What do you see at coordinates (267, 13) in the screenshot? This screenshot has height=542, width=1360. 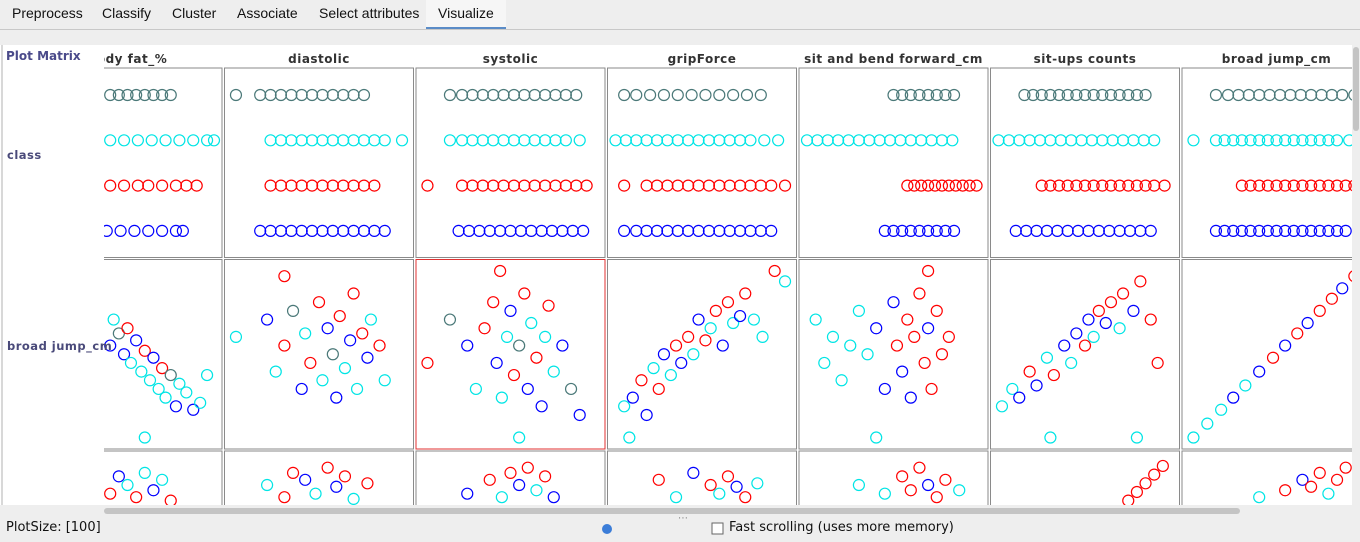 I see `tab: Associate` at bounding box center [267, 13].